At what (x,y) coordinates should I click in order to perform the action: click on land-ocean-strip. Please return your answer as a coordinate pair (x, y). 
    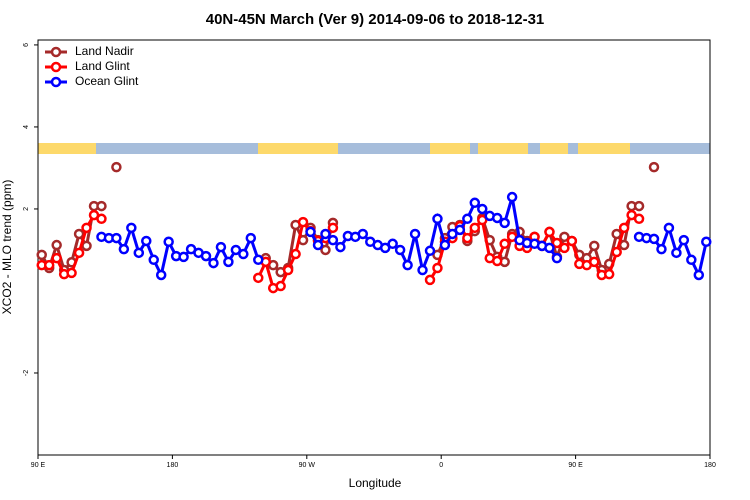
    Looking at the image, I should click on (374, 148).